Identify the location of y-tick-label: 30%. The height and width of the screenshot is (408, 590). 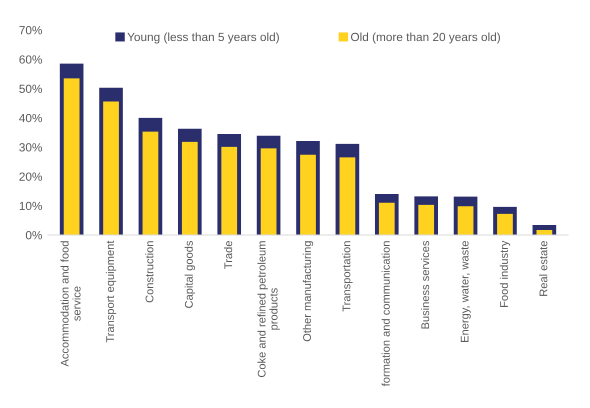
(30, 147).